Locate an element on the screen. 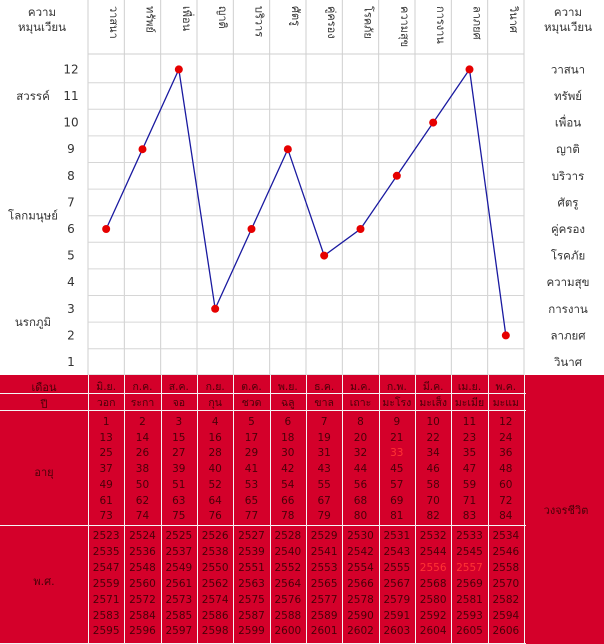 The height and width of the screenshot is (644, 604). age-cell: 53 is located at coordinates (251, 484).